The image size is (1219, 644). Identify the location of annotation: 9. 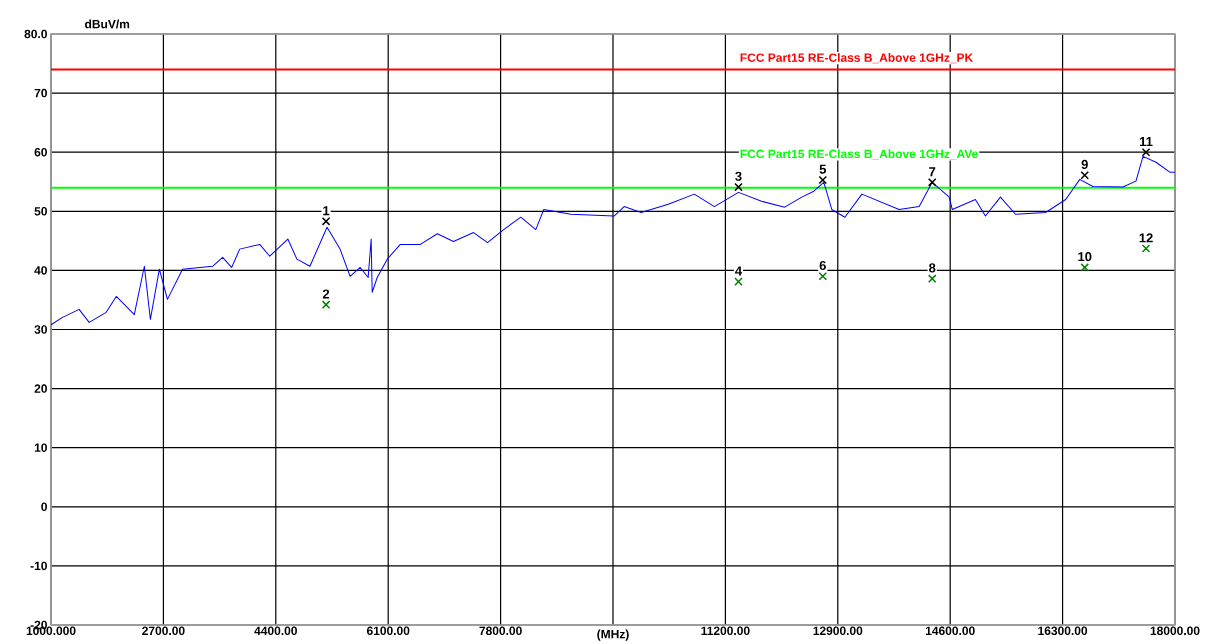
(1084, 164).